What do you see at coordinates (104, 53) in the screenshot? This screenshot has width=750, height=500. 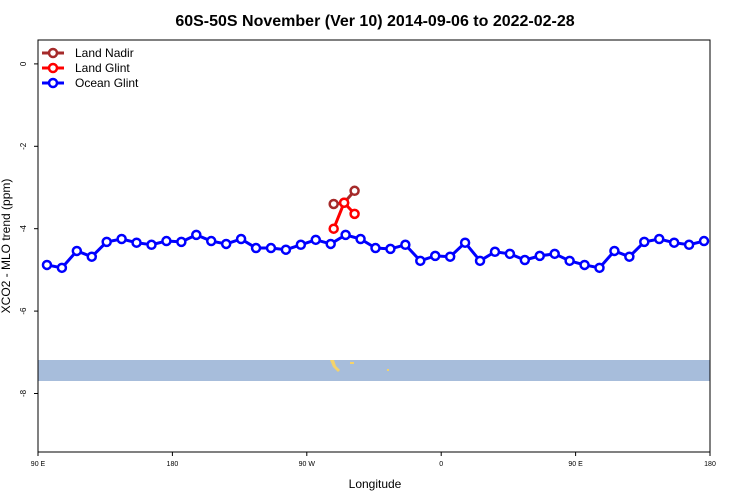 I see `legend-label: Land Nadir` at bounding box center [104, 53].